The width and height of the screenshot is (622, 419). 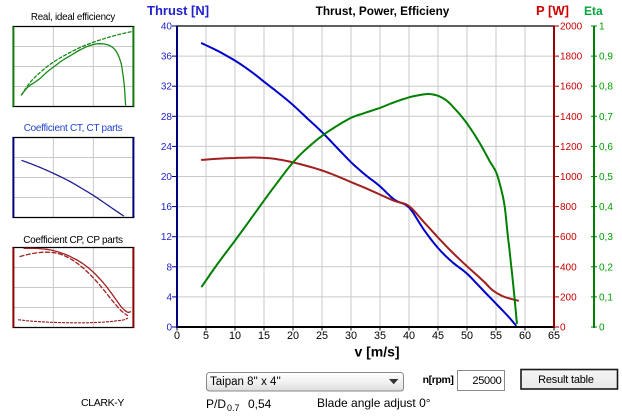 I want to click on svg-text: Thrust, Power, Efficieny, so click(x=383, y=11).